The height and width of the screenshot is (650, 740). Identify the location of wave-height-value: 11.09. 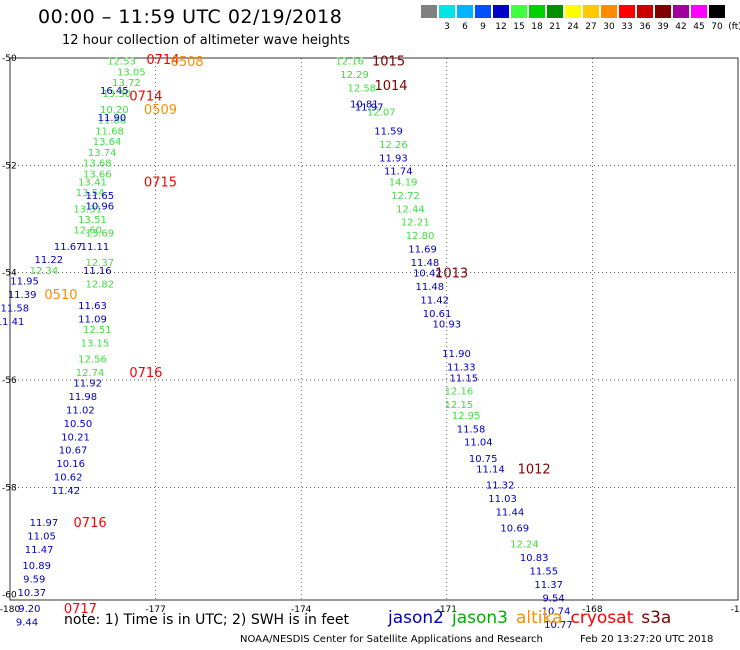
(92, 319).